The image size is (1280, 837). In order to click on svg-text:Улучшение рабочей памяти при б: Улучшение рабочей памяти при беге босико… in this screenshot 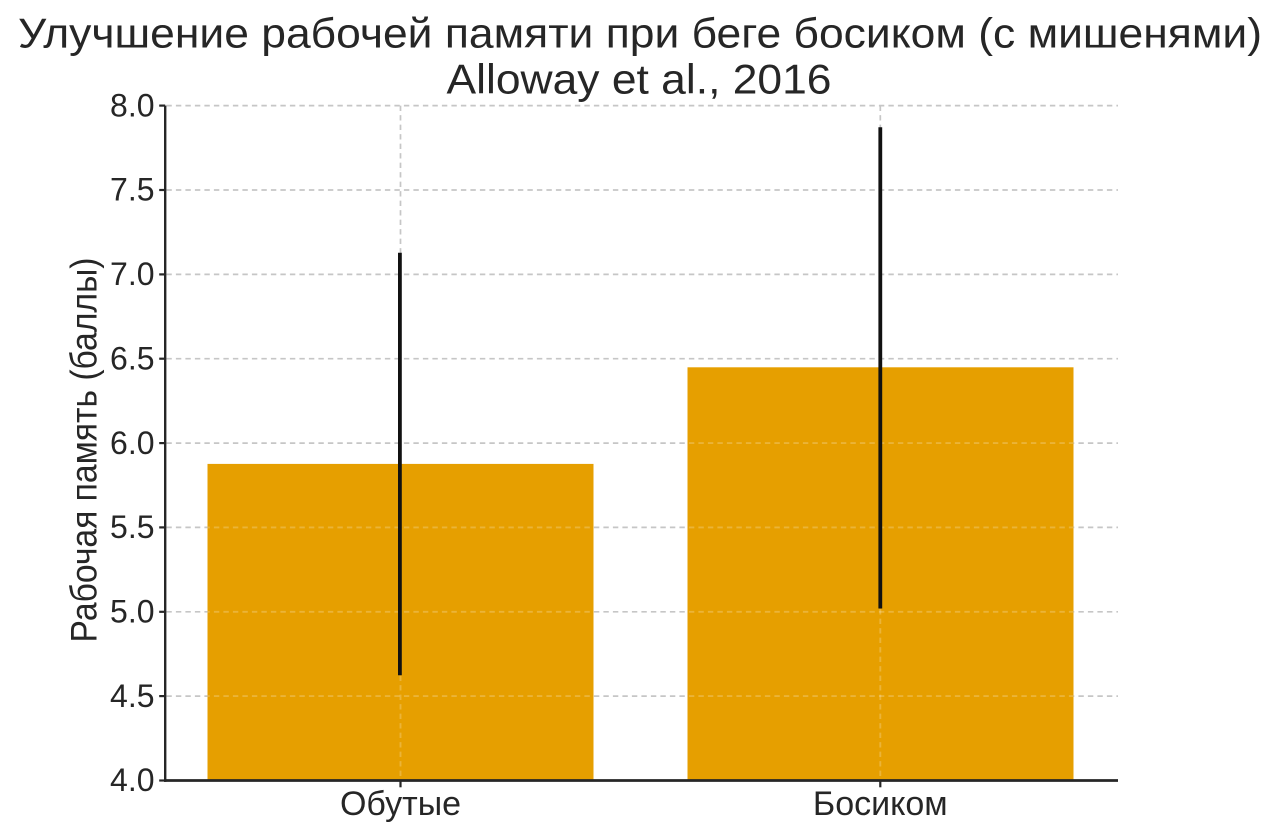, I will do `click(640, 33)`.